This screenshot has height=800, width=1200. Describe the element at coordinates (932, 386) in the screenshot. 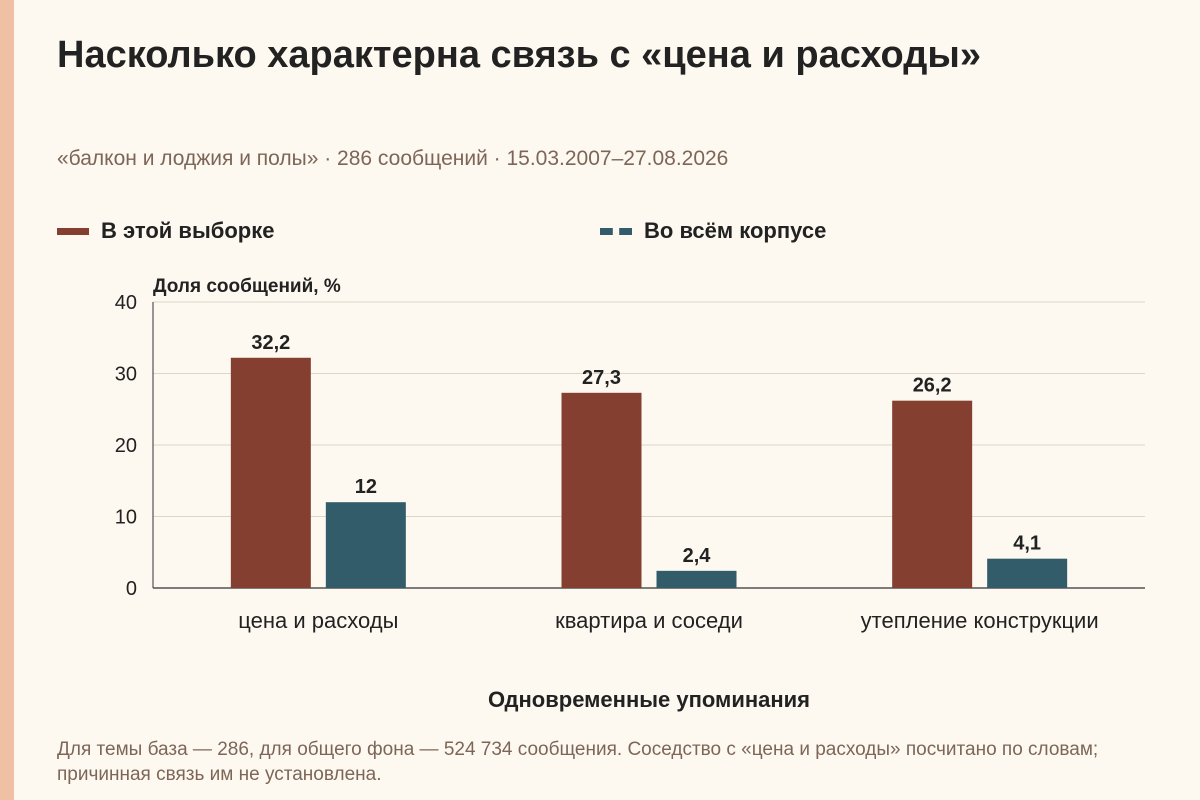

I see `bar-value-label: 26,2` at that location.